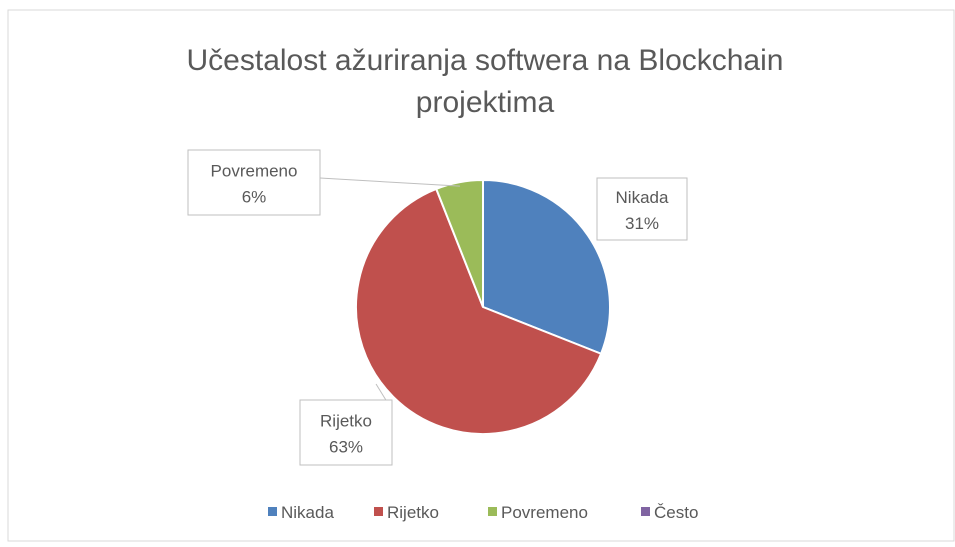  Describe the element at coordinates (346, 447) in the screenshot. I see `data-label-value: 63%` at that location.